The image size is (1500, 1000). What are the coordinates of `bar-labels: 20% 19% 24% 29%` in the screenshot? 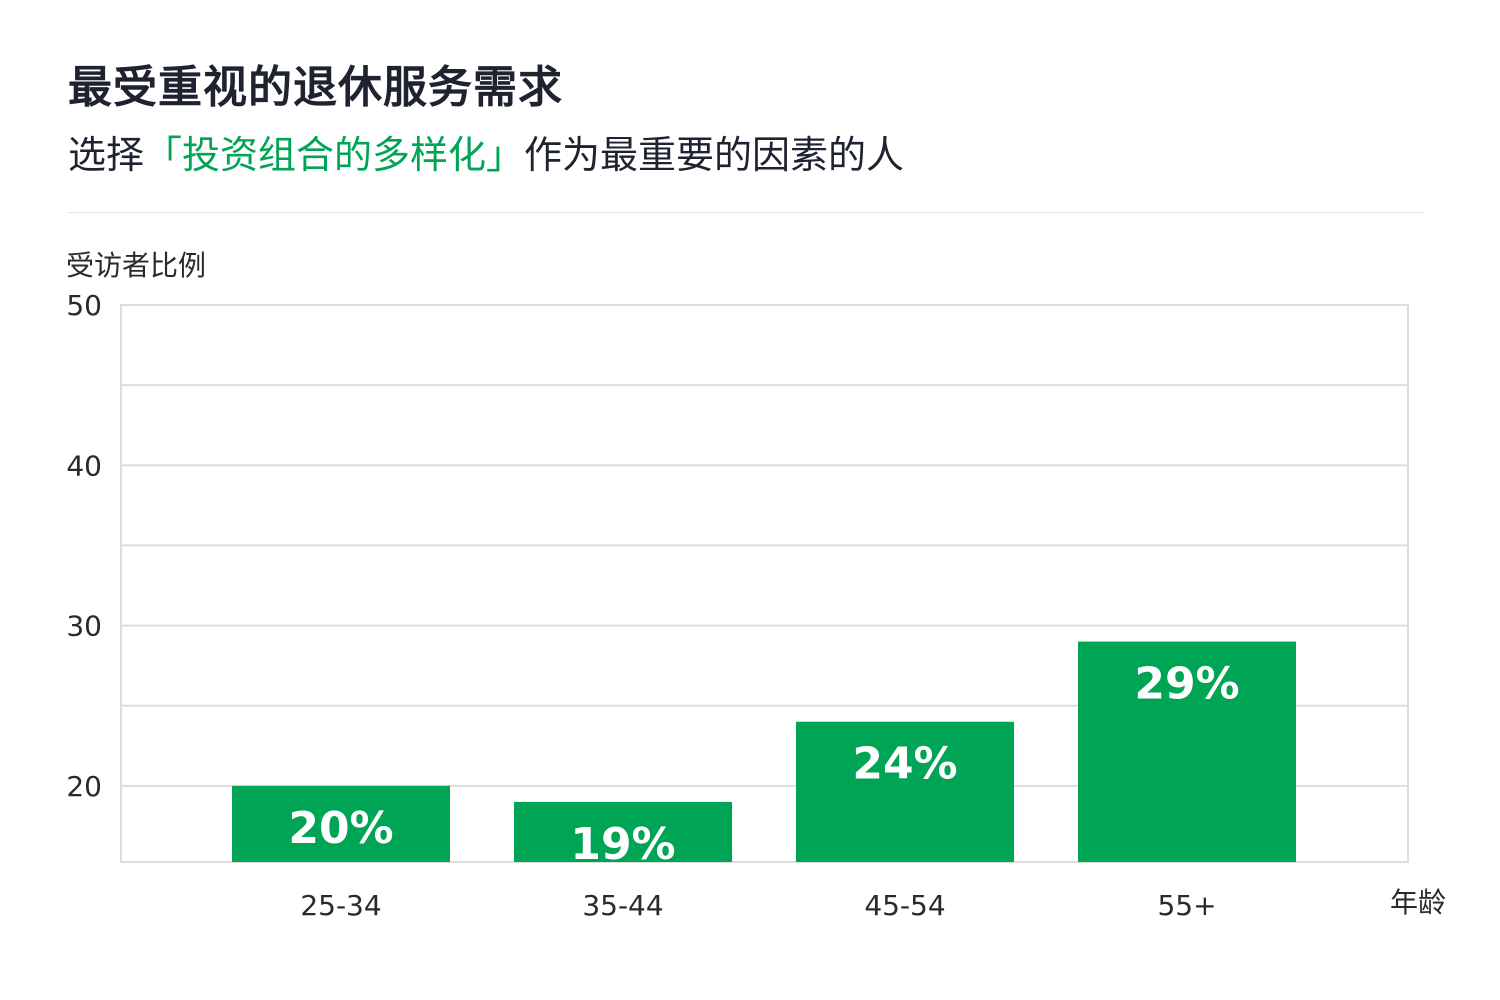 It's located at (763, 764).